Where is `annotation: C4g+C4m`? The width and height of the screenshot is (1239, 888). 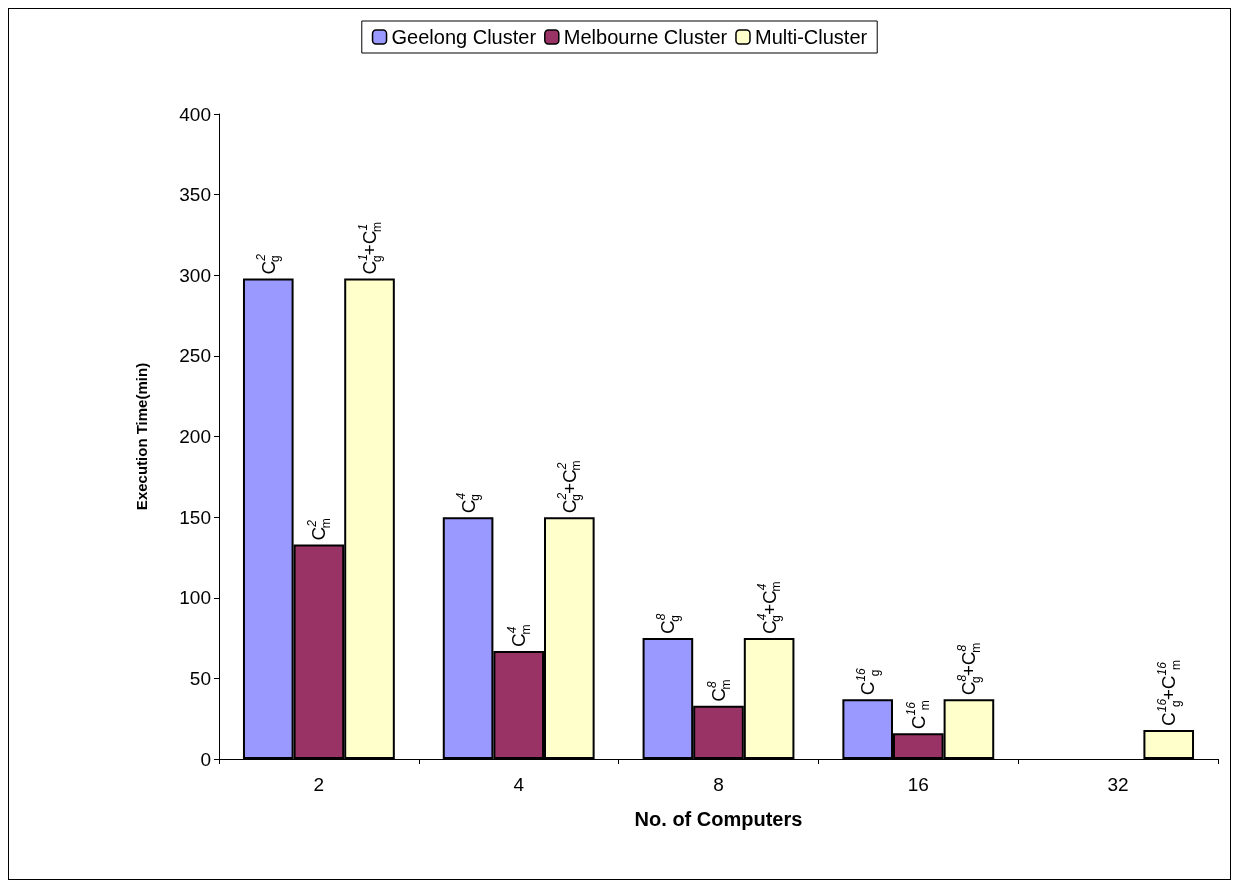
annotation: C4g+C4m is located at coordinates (769, 608).